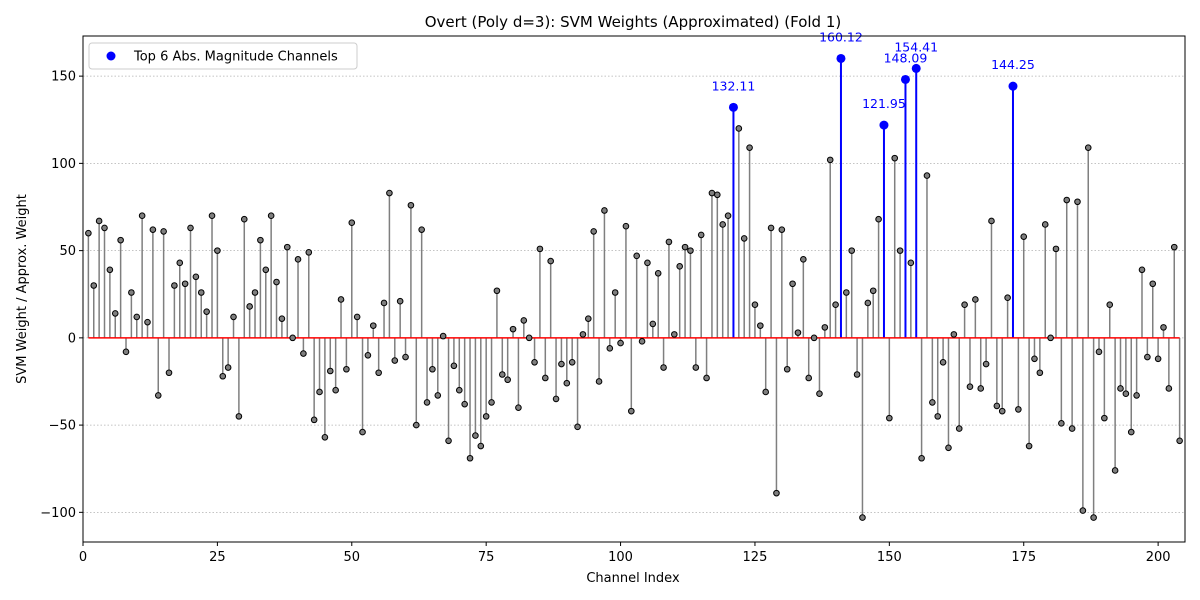 Image resolution: width=1200 pixels, height=600 pixels. I want to click on legend-marker-icon, so click(111, 56).